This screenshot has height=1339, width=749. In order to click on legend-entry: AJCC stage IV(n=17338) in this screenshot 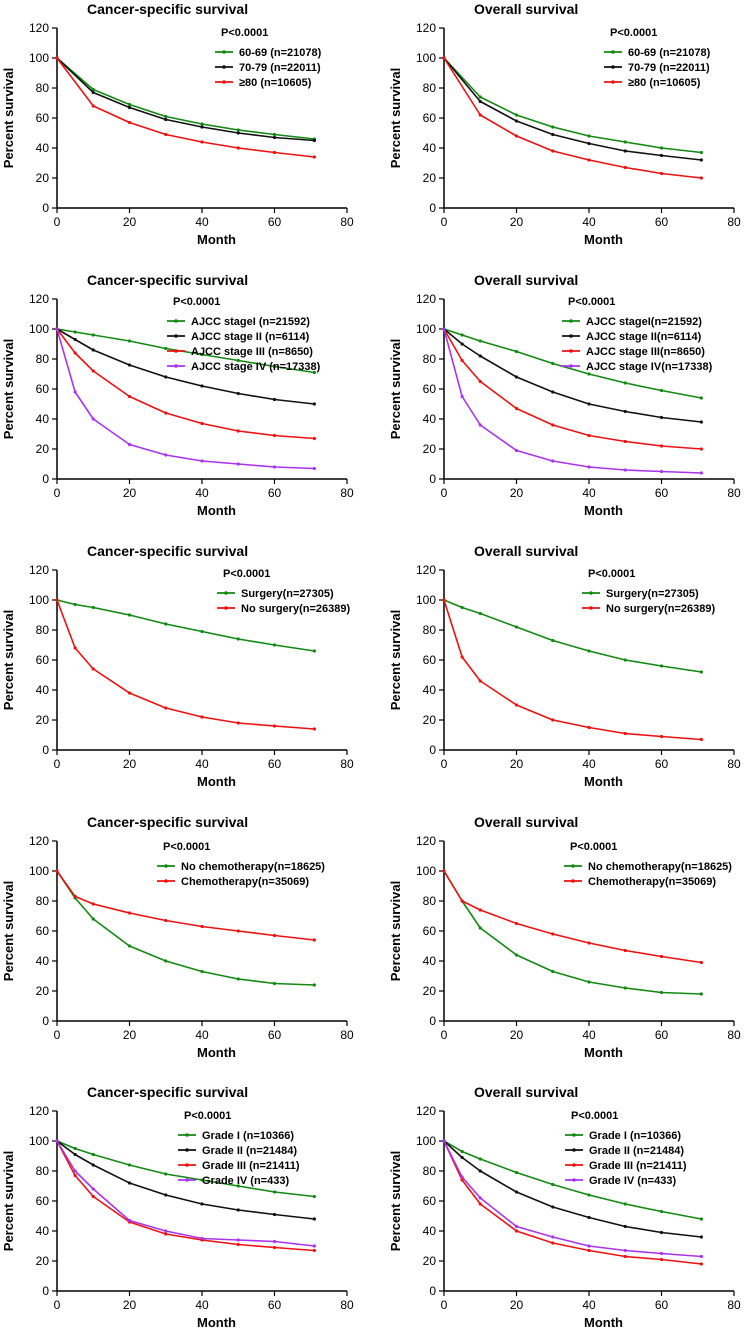, I will do `click(637, 367)`.